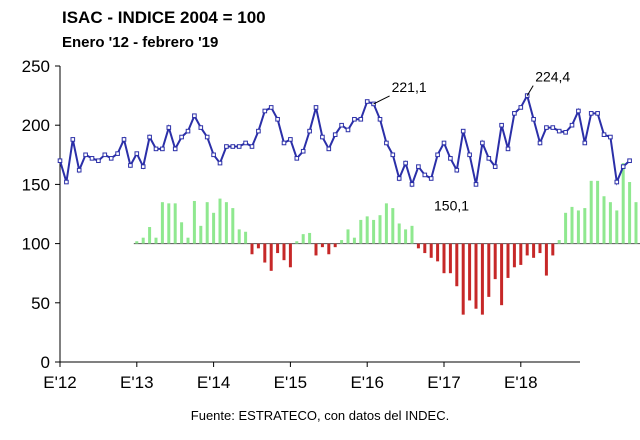  I want to click on data-label: 150,1, so click(451, 205).